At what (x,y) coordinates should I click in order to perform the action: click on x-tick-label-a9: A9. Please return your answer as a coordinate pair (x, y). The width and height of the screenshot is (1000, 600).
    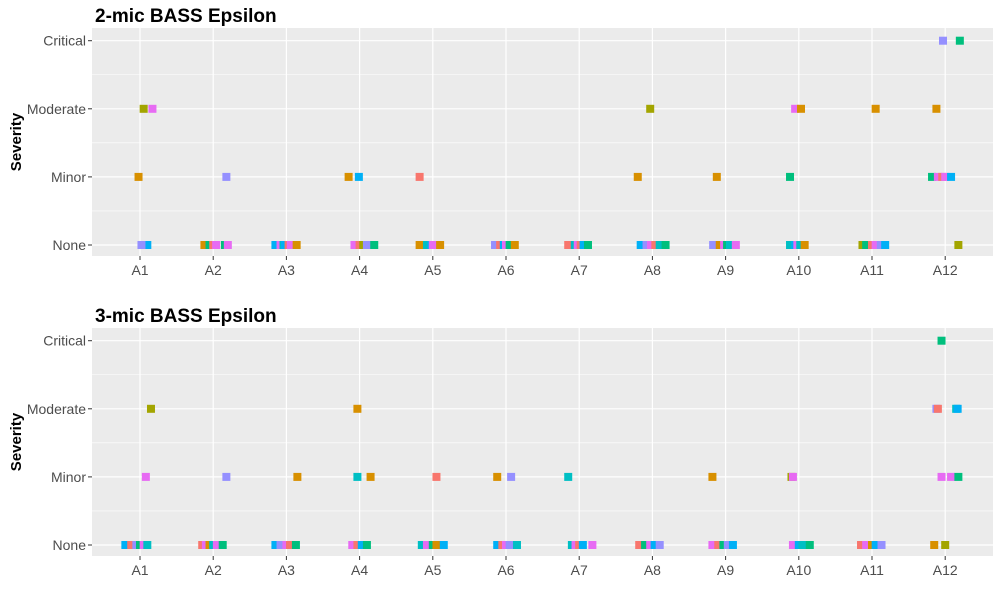
    Looking at the image, I should click on (725, 270).